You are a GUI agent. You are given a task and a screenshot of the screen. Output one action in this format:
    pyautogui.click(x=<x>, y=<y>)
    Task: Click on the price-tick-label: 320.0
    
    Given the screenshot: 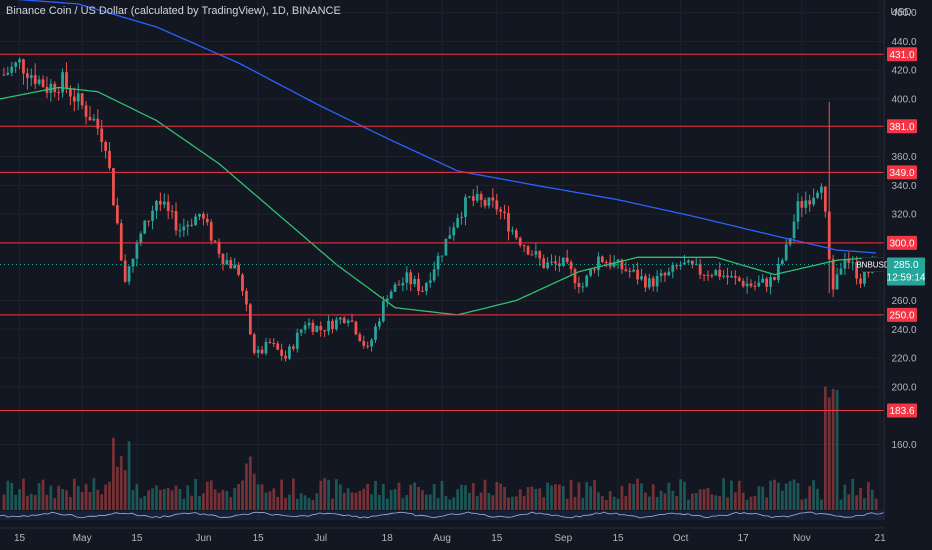 What is the action you would take?
    pyautogui.click(x=903, y=215)
    